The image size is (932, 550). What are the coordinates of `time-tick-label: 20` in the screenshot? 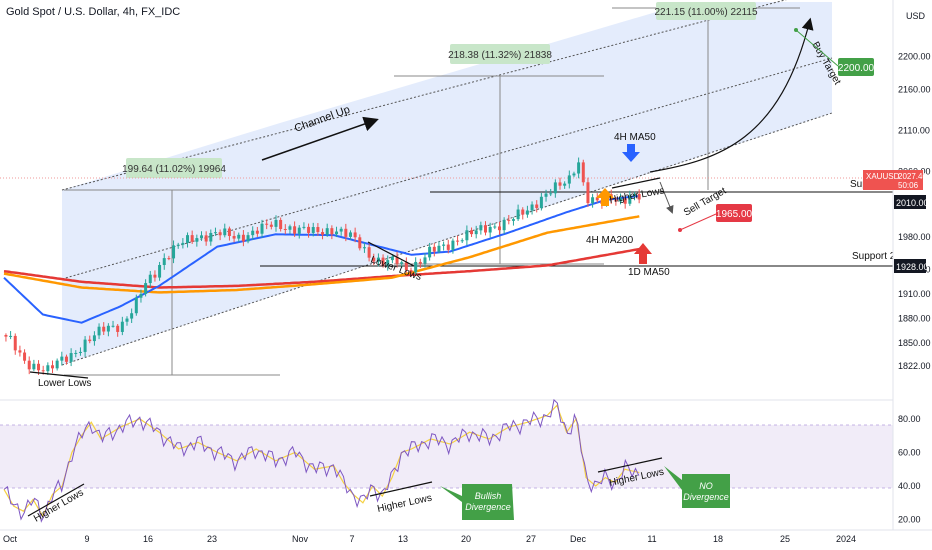 It's located at (466, 539).